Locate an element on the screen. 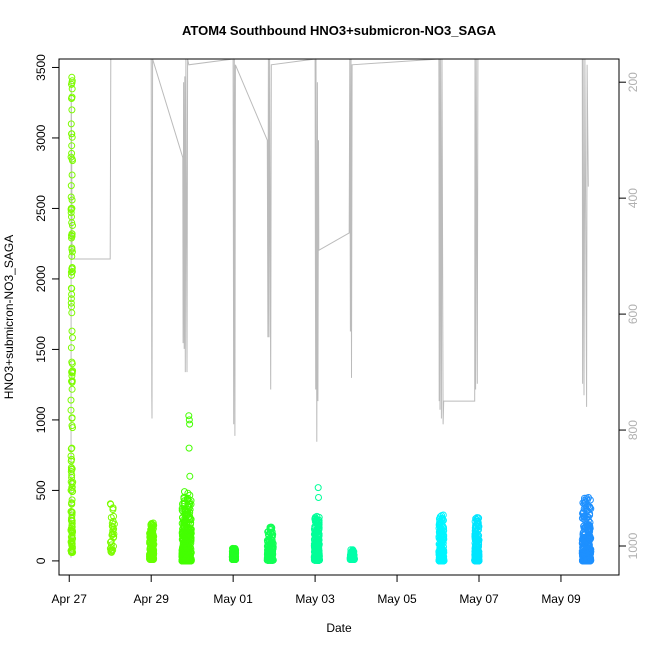  y-tick-label: 1500 is located at coordinates (41, 349).